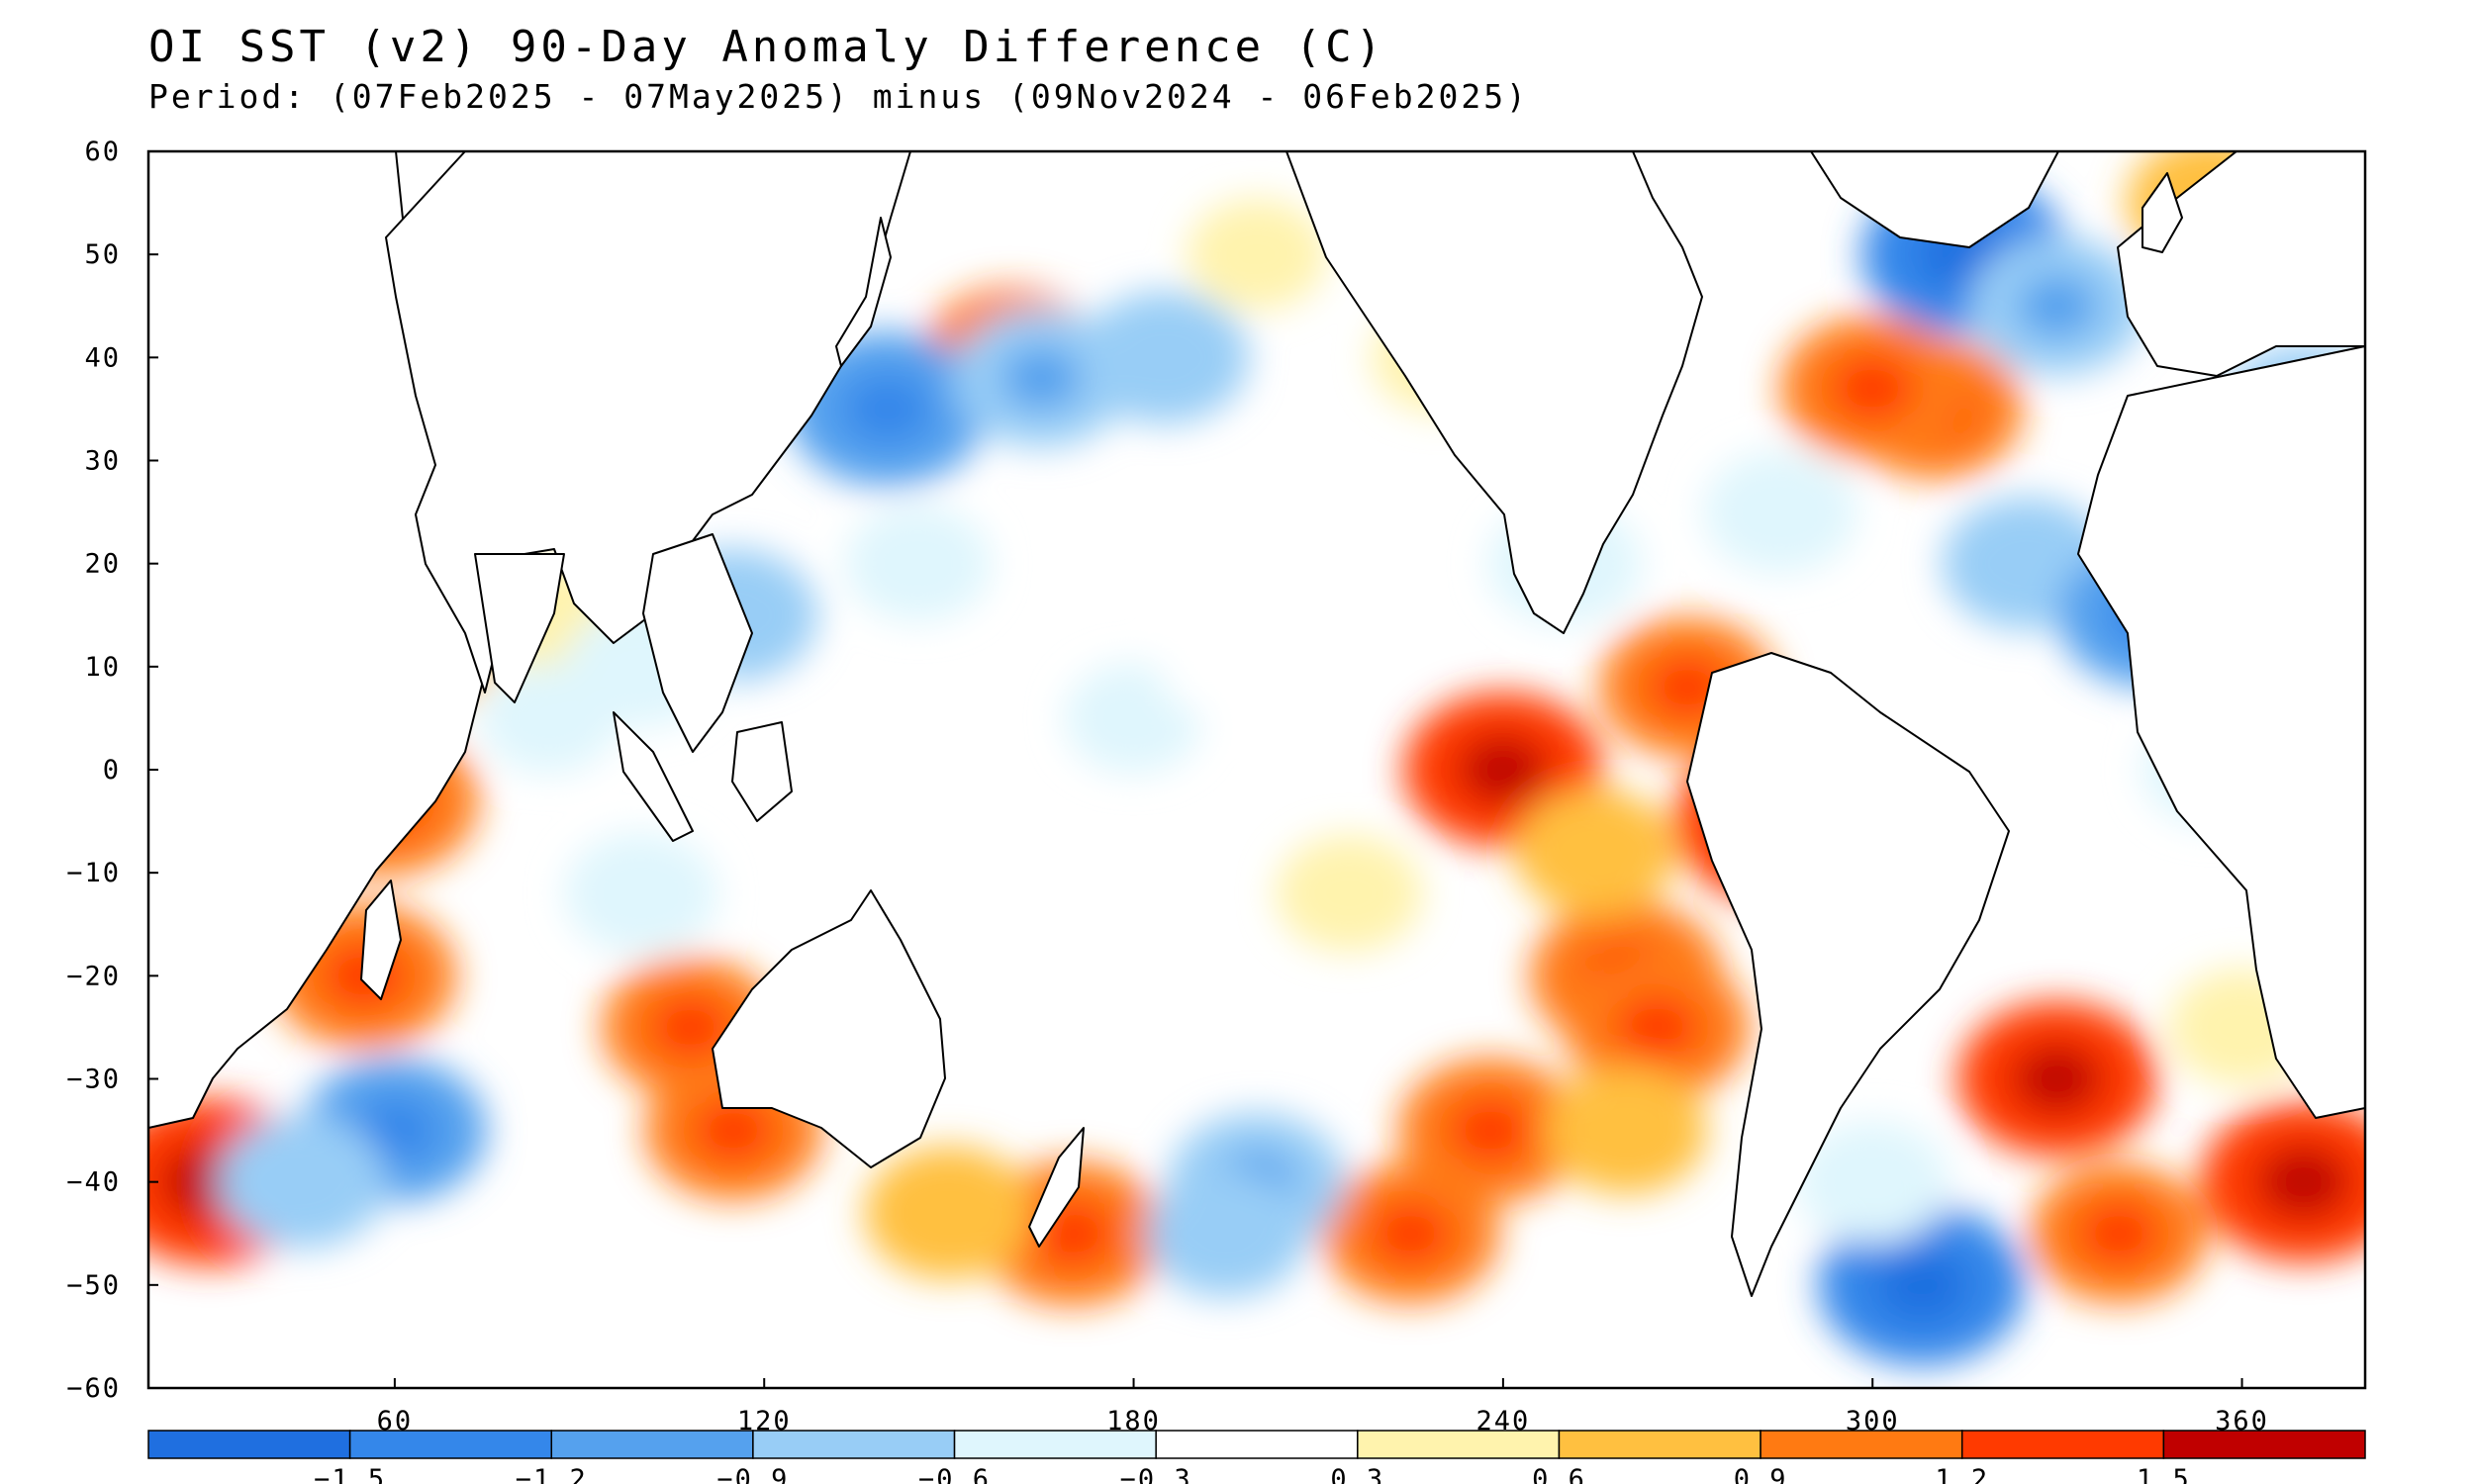 The width and height of the screenshot is (2474, 1484). I want to click on y-tick-label: 20, so click(102, 564).